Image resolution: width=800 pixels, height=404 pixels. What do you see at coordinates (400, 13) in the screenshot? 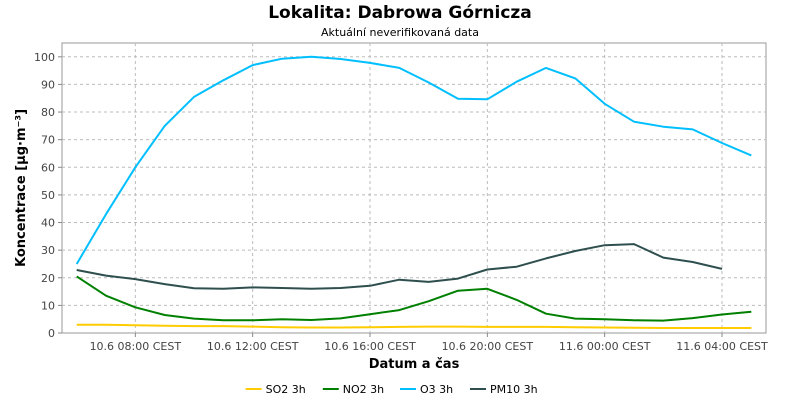
I see `chart-title: Lokalita: Dabrowa Górnicza` at bounding box center [400, 13].